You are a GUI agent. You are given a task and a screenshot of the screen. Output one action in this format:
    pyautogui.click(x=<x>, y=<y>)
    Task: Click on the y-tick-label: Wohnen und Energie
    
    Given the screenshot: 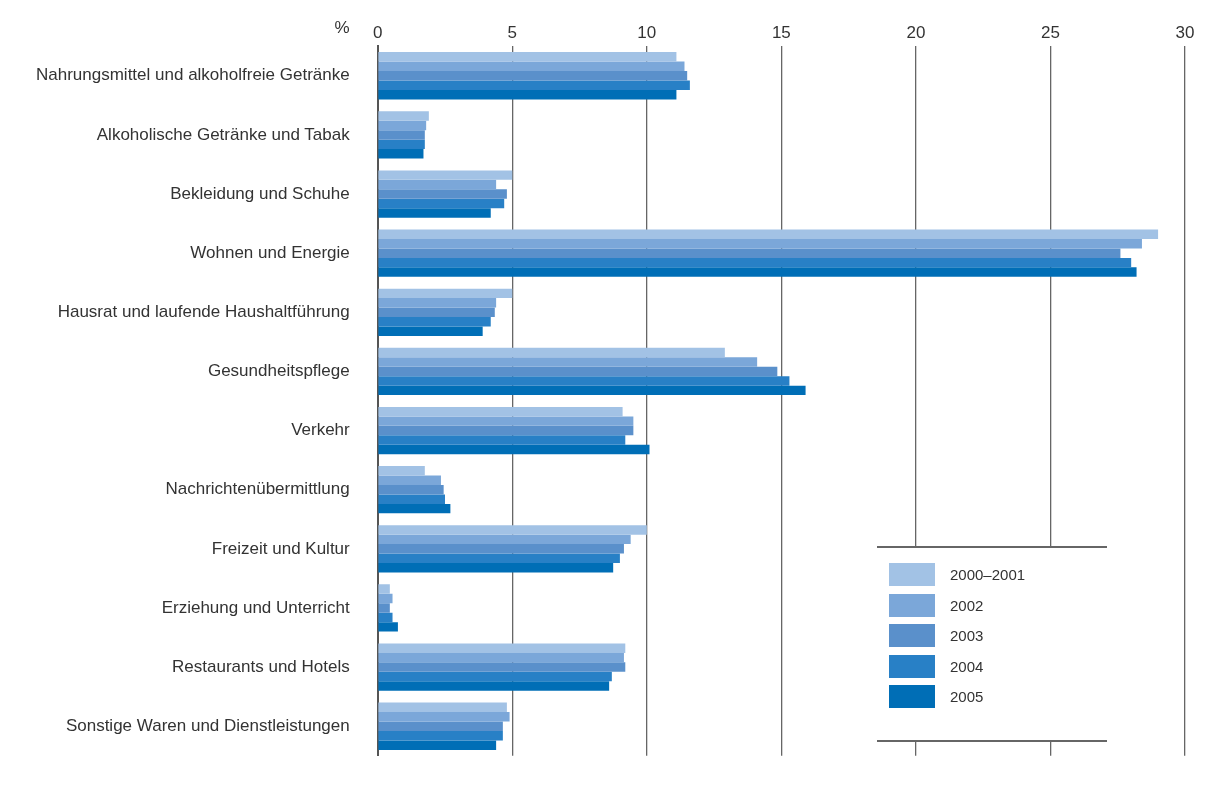 What is the action you would take?
    pyautogui.click(x=270, y=252)
    